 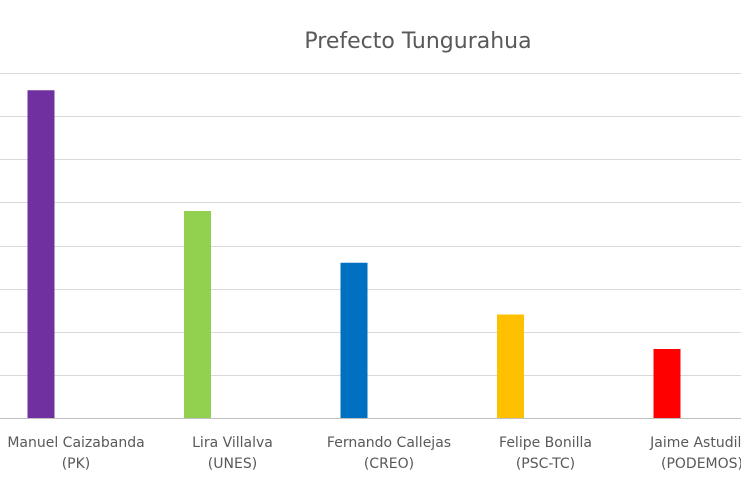 I want to click on x-tick-label: Manuel Caizabanda (PK), so click(x=75, y=453).